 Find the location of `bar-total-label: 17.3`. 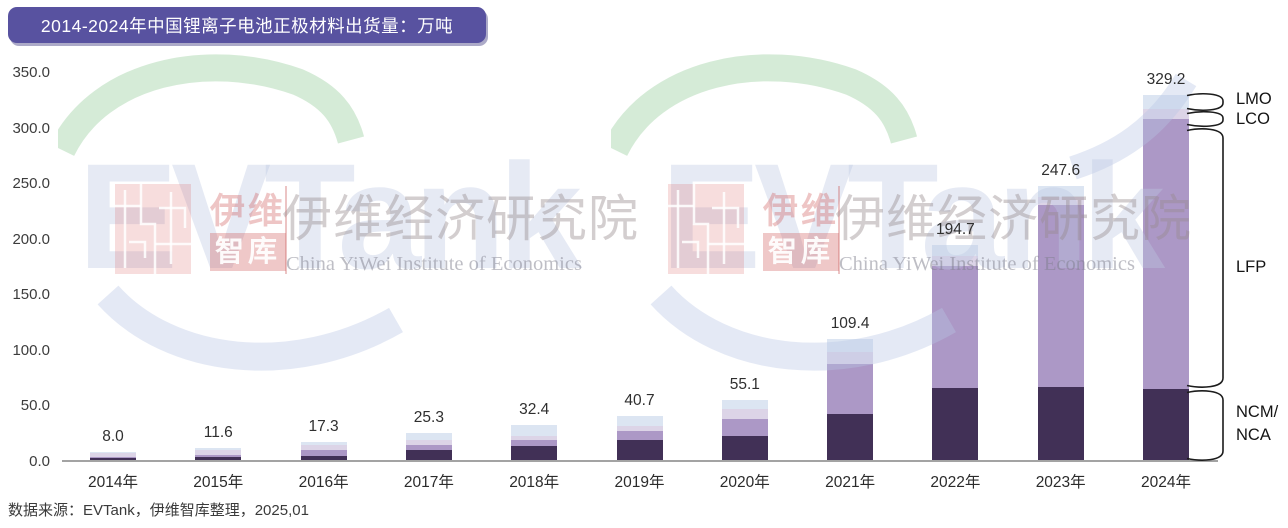

bar-total-label: 17.3 is located at coordinates (323, 426).